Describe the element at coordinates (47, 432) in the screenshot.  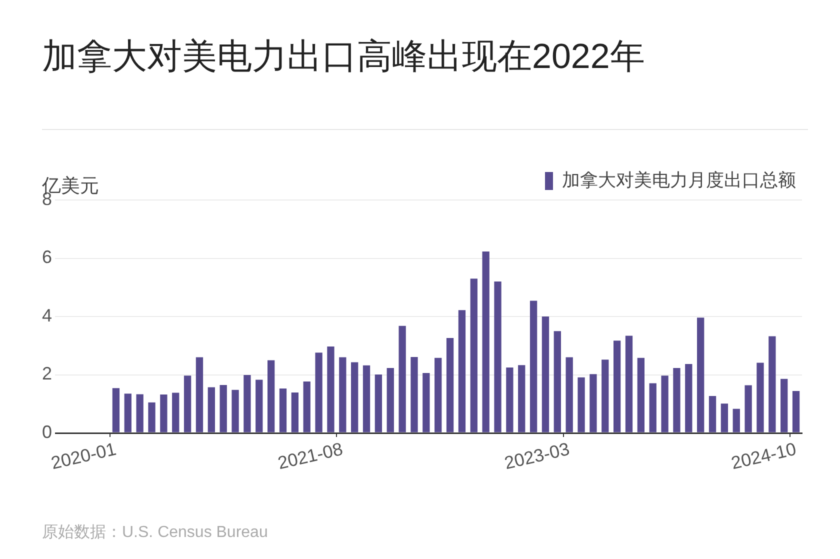
I see `y-tick-label: 0` at that location.